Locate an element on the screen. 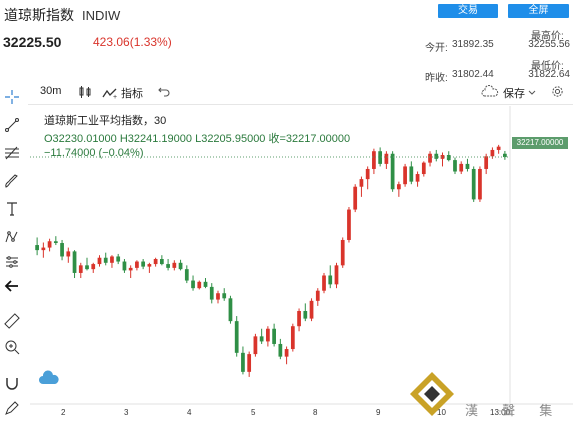 The image size is (573, 422). pattern-icon is located at coordinates (11, 237).